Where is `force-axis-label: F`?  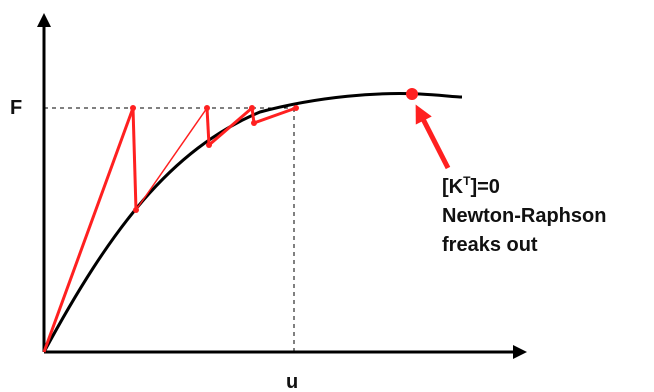
force-axis-label: F is located at coordinates (16, 108).